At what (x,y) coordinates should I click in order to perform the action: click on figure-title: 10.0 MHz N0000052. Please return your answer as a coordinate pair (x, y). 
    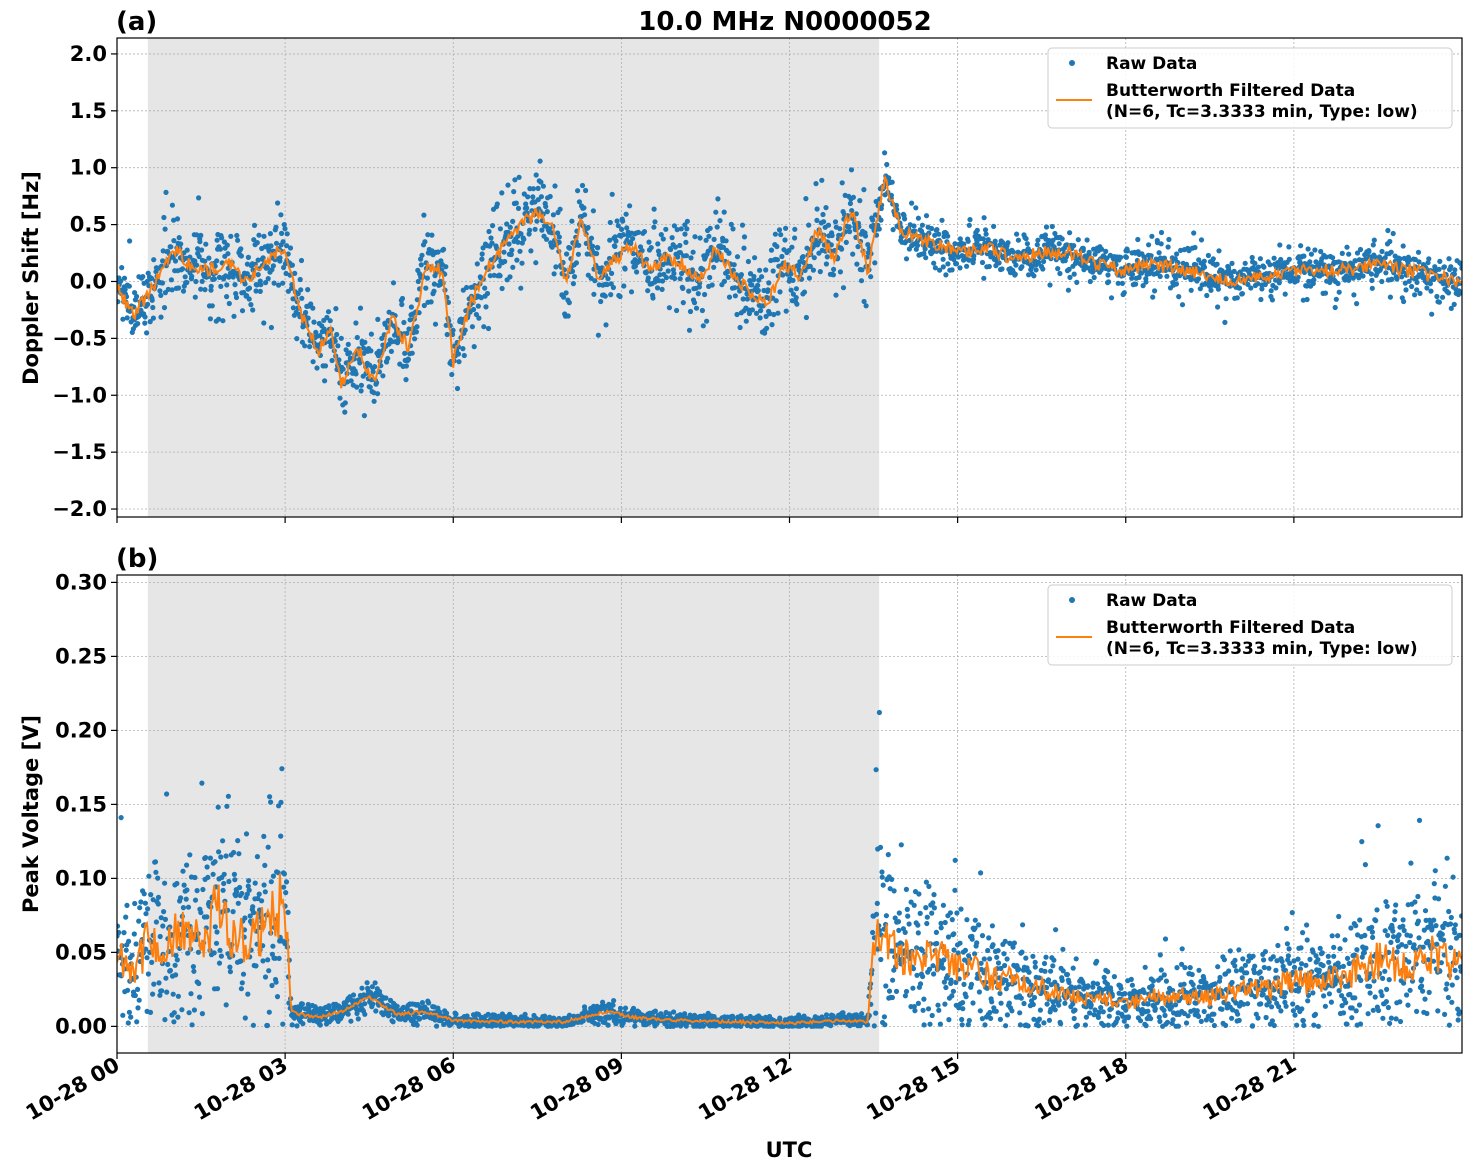
    Looking at the image, I should click on (784, 22).